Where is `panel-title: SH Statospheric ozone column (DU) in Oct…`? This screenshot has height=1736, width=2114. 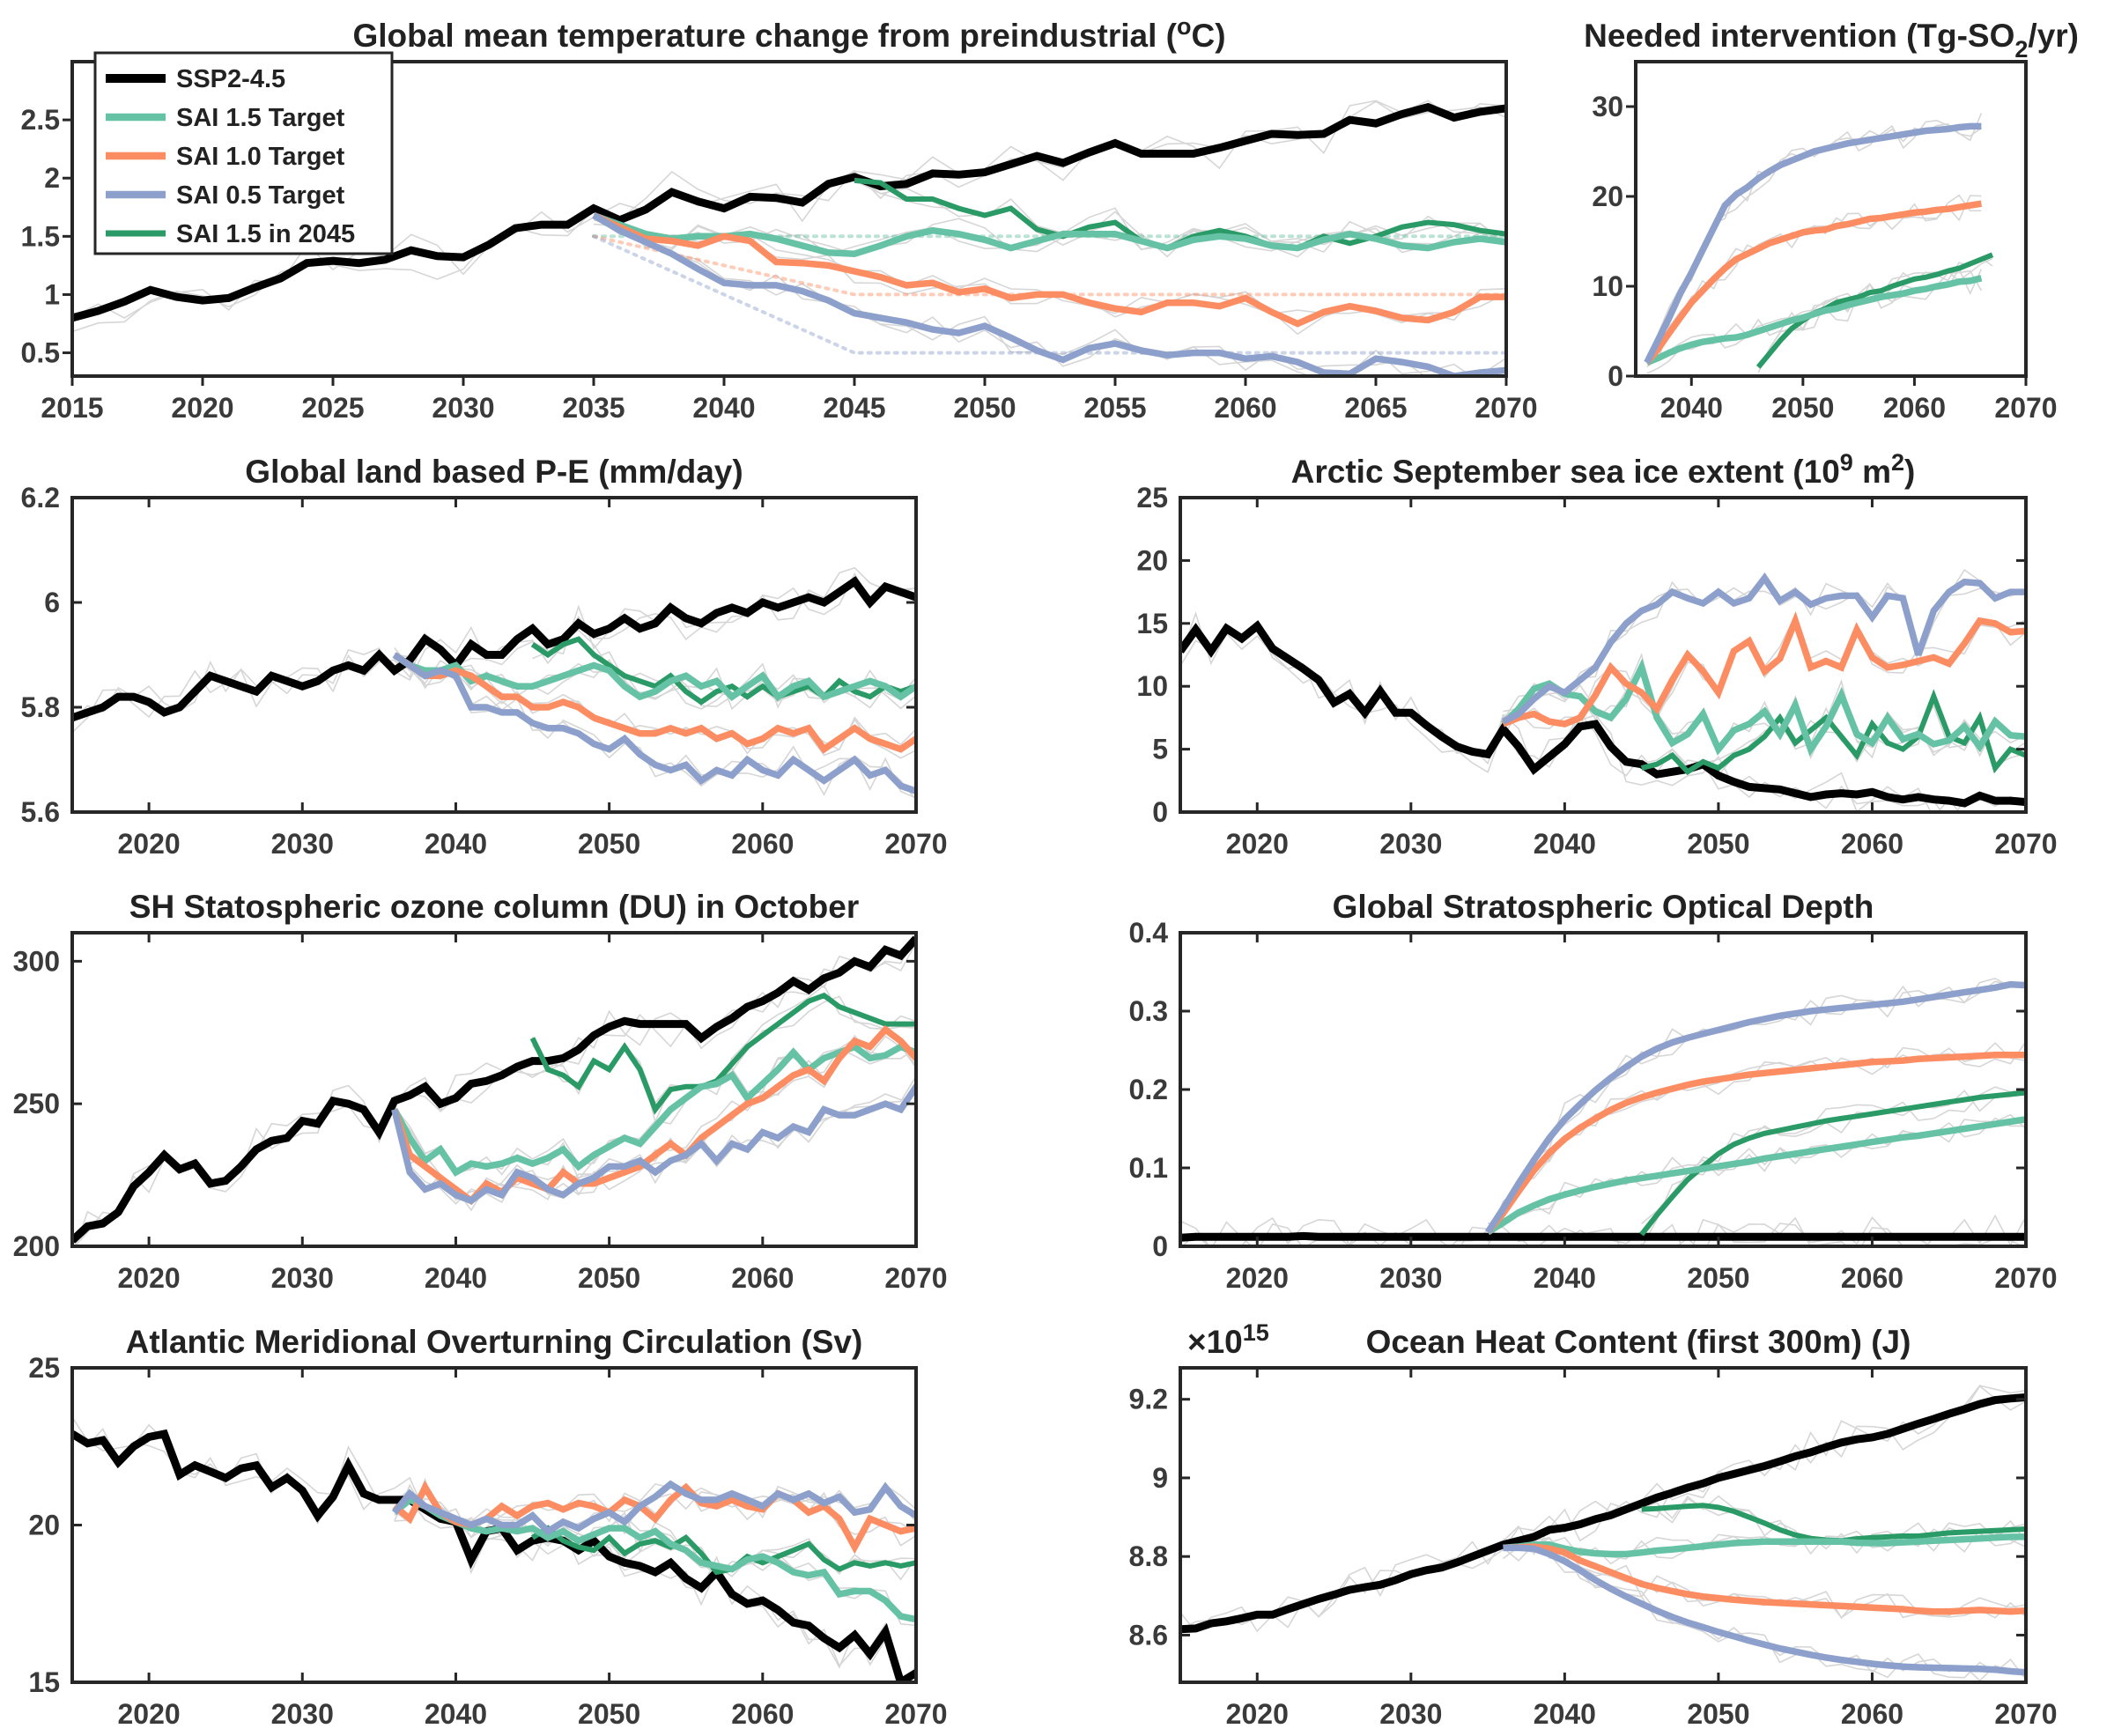 panel-title: SH Statospheric ozone column (DU) in Oct… is located at coordinates (494, 907).